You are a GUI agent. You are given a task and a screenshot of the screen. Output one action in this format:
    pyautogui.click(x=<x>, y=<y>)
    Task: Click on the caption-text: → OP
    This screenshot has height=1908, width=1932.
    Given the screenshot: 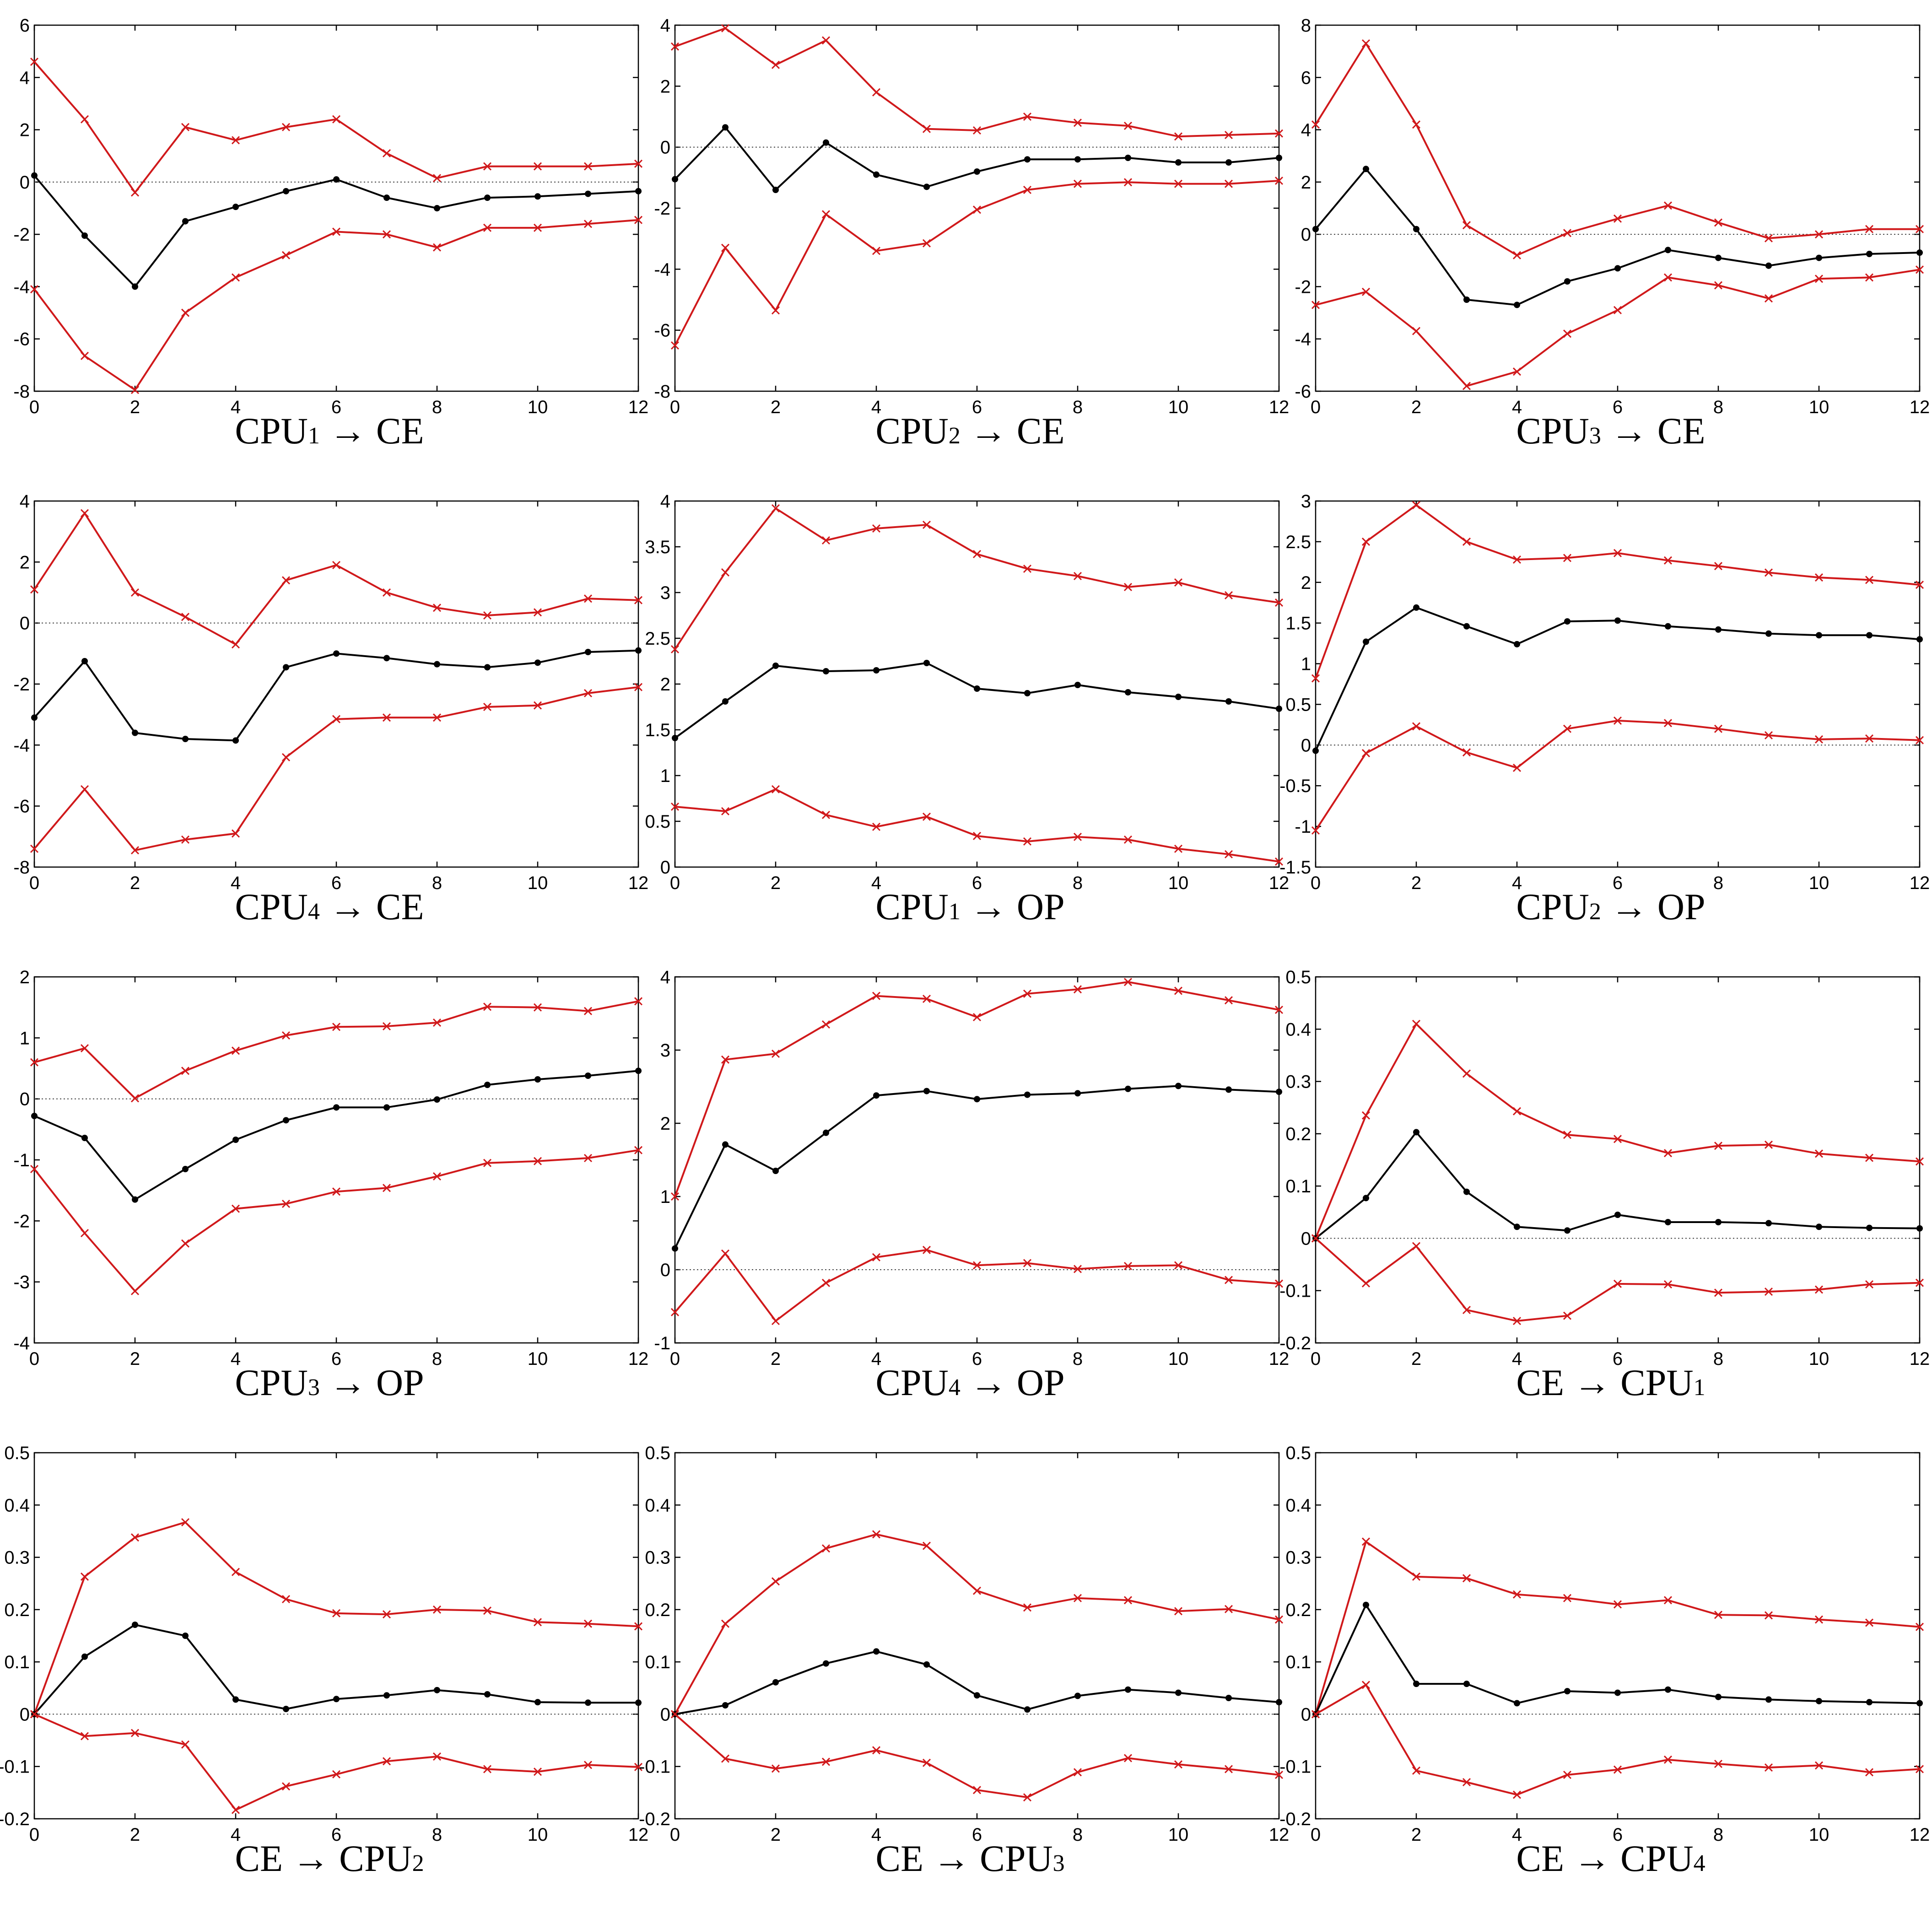 What is the action you would take?
    pyautogui.click(x=372, y=1382)
    